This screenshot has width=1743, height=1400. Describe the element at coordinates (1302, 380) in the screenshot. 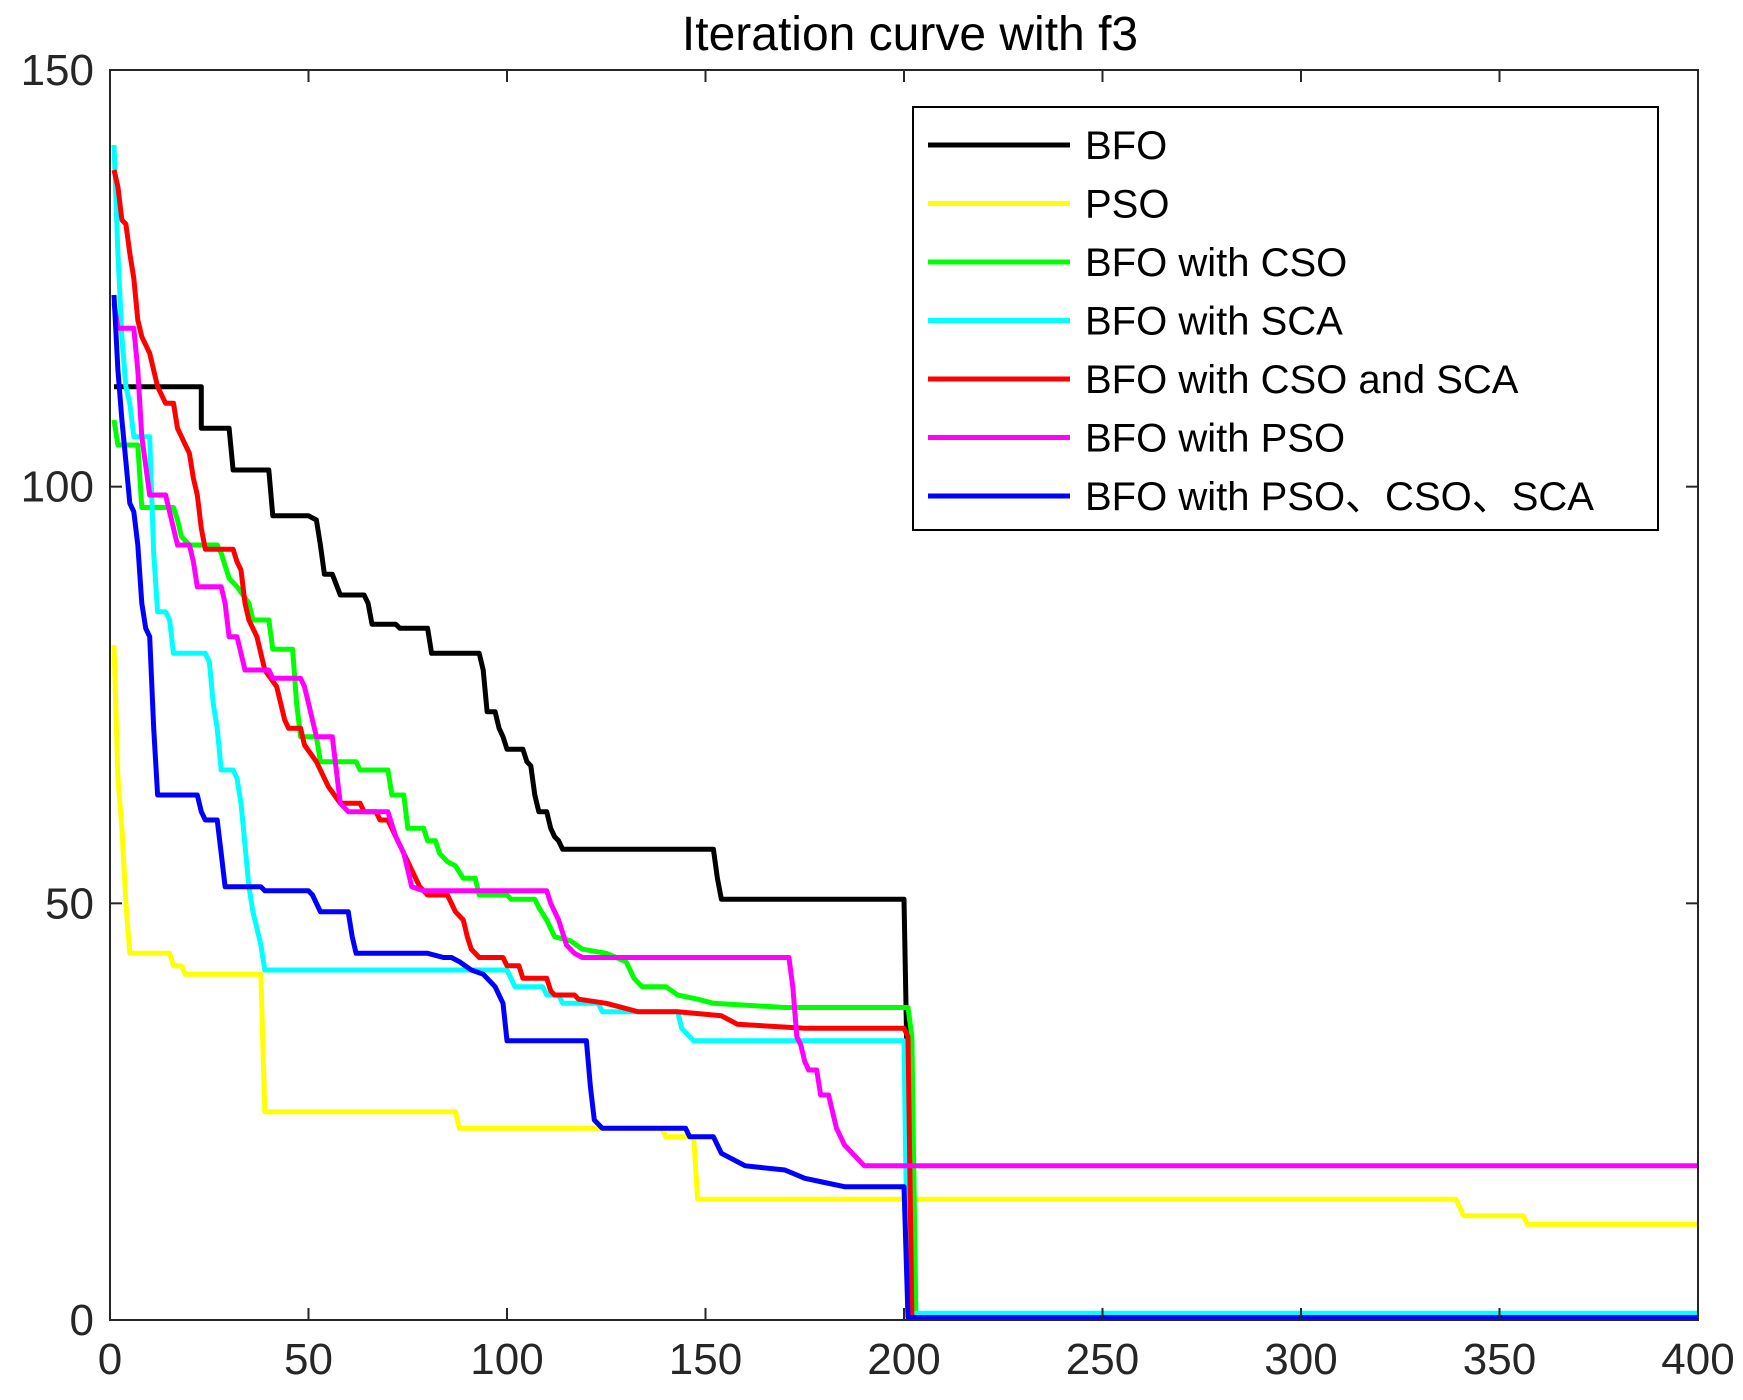

I see `legend-label: BFO with CSO and SCA` at that location.